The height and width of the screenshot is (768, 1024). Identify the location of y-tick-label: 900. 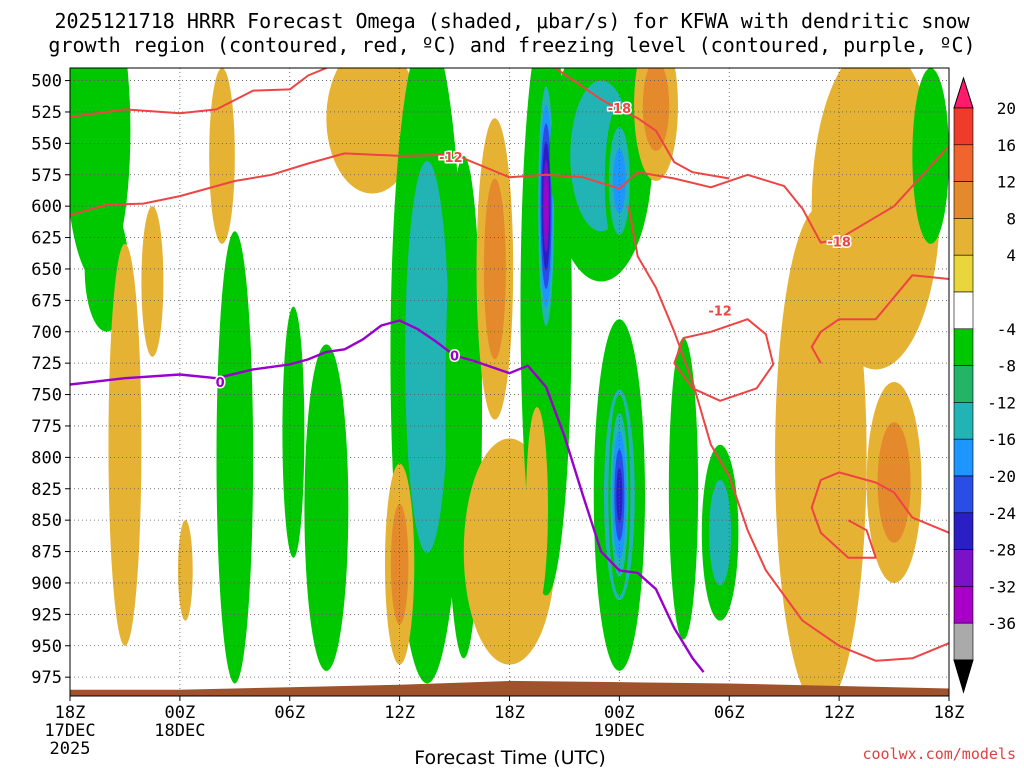
(46, 584).